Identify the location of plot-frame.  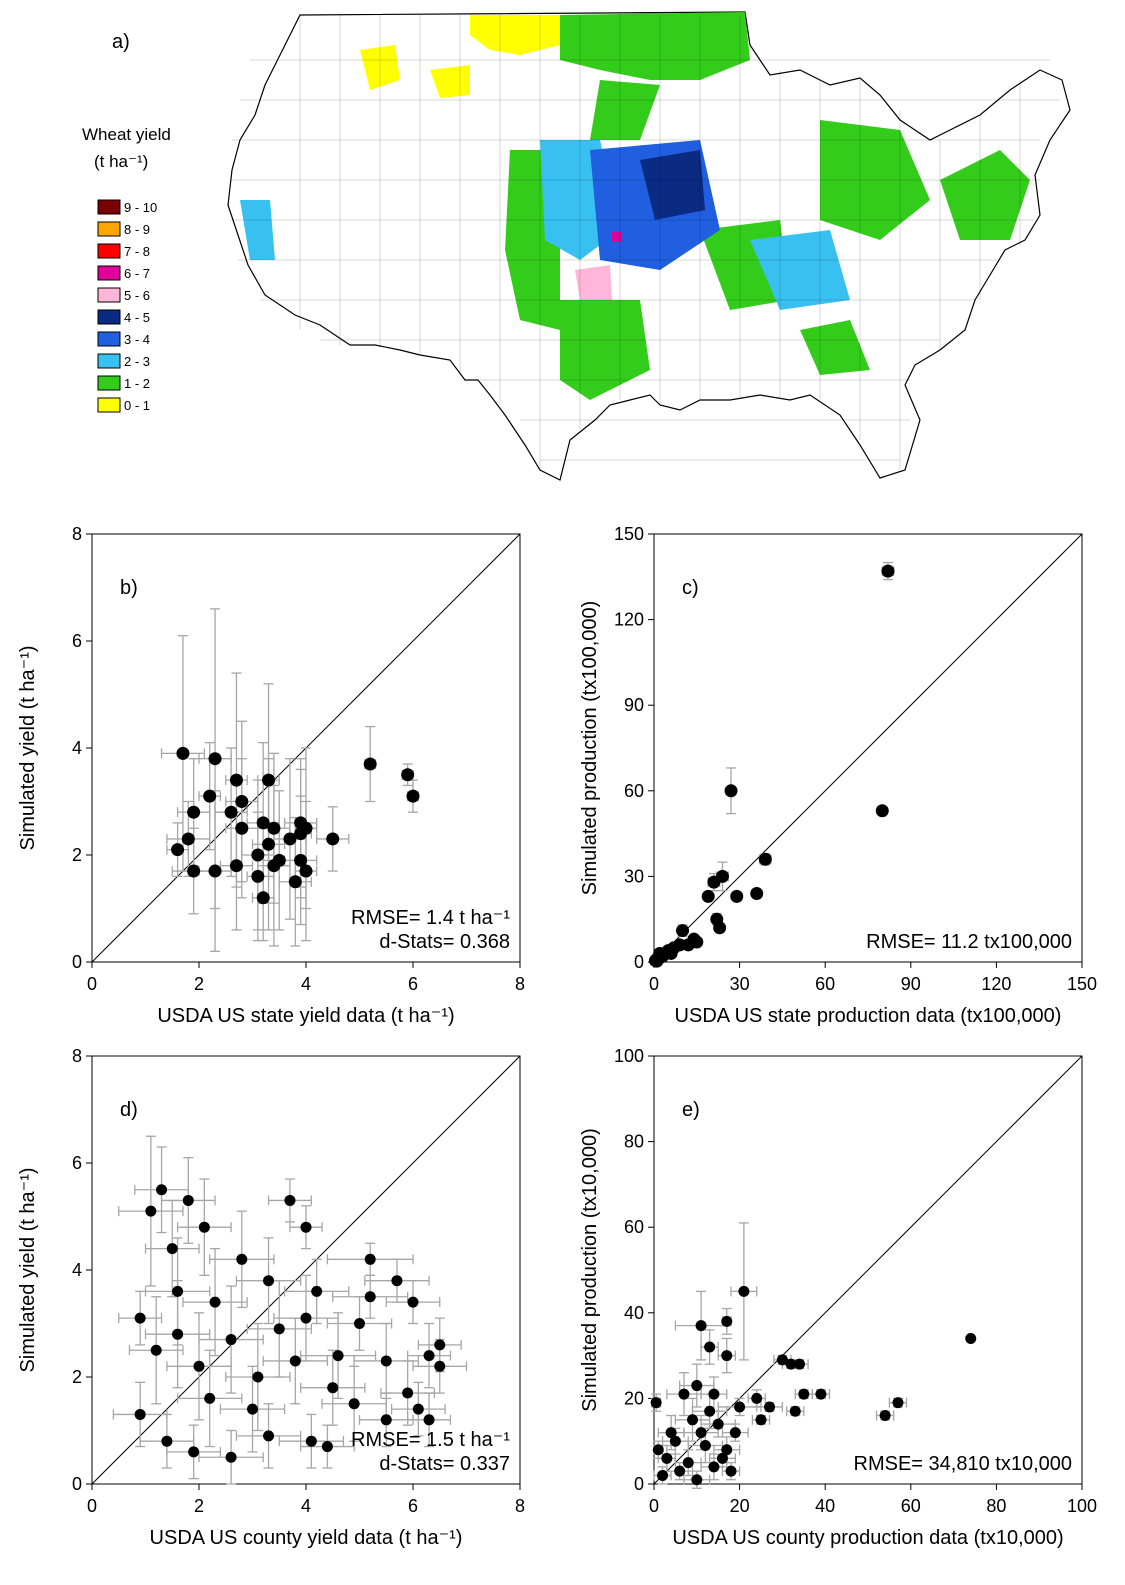
(868, 1270).